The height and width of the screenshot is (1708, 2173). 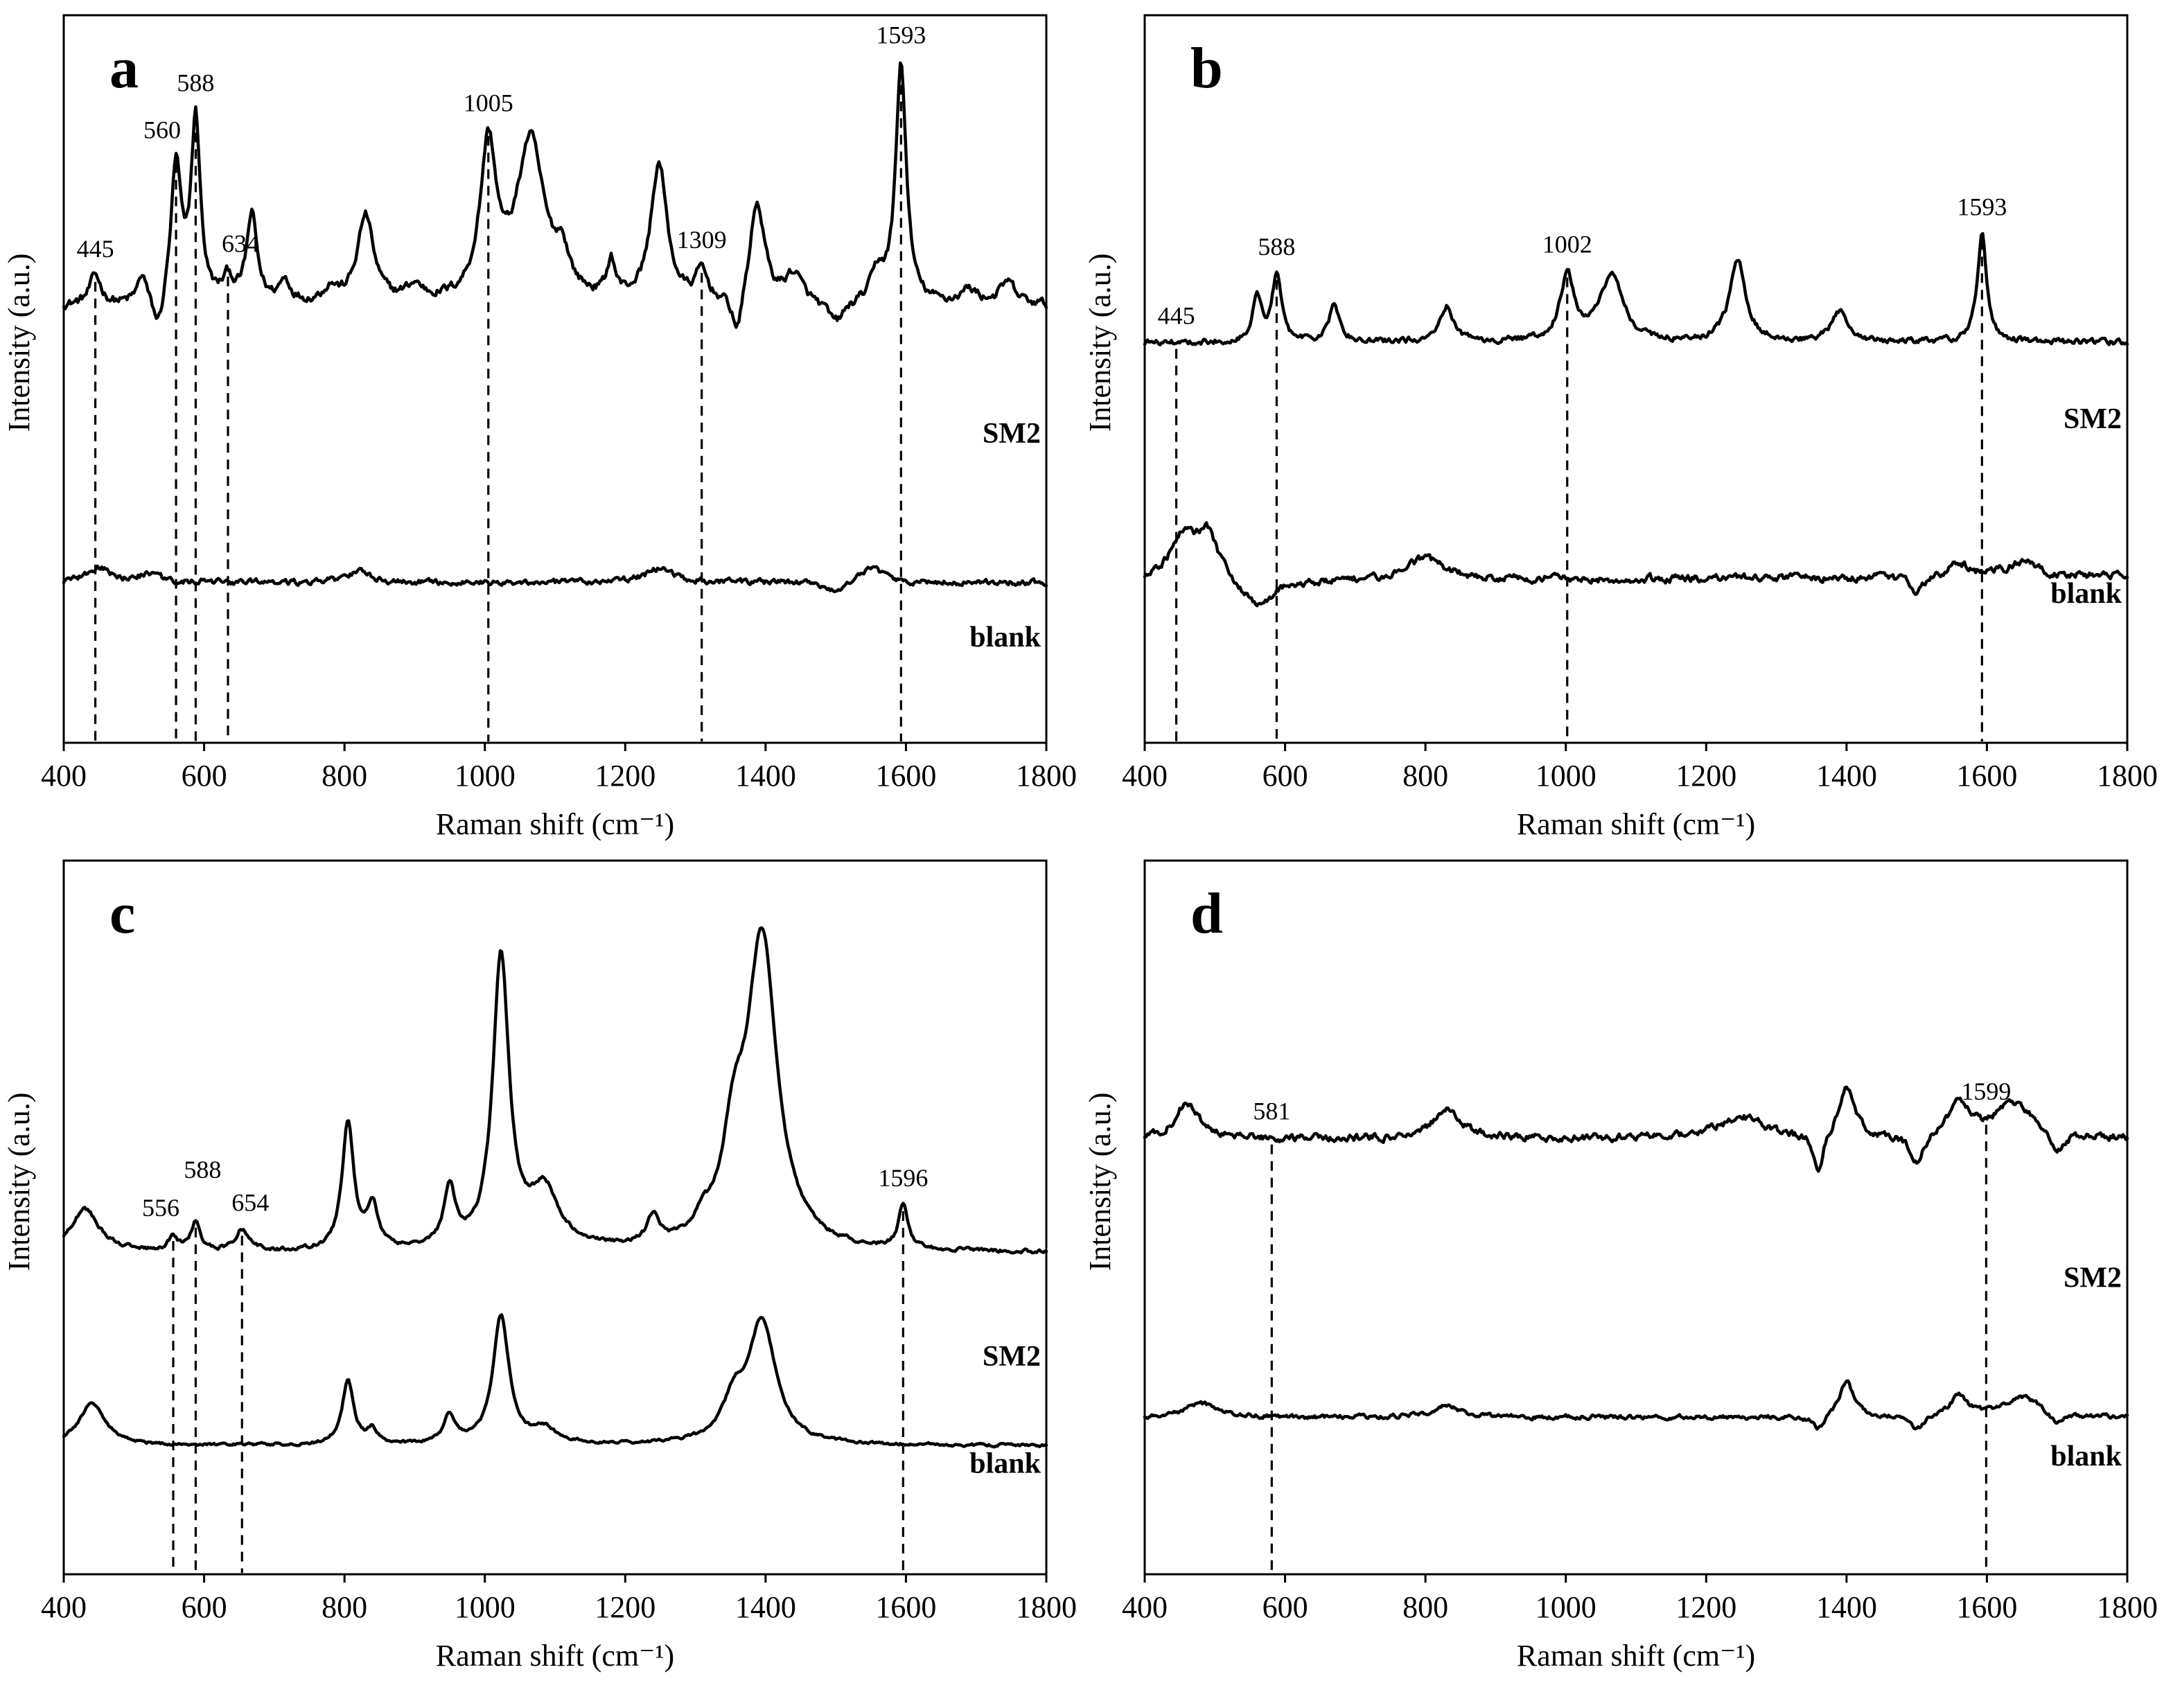 I want to click on peak-label: 654, so click(x=250, y=1203).